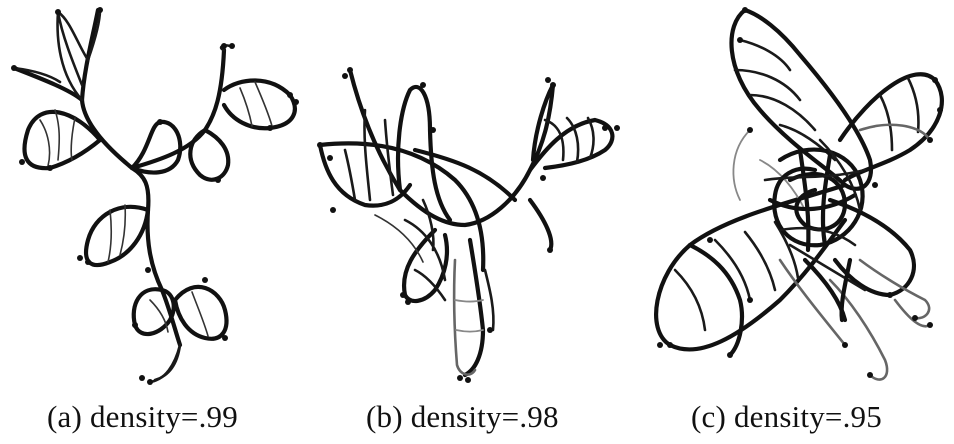 Image resolution: width=954 pixels, height=444 pixels. What do you see at coordinates (786, 416) in the screenshot?
I see `panel-c-caption: (c) density=.95` at bounding box center [786, 416].